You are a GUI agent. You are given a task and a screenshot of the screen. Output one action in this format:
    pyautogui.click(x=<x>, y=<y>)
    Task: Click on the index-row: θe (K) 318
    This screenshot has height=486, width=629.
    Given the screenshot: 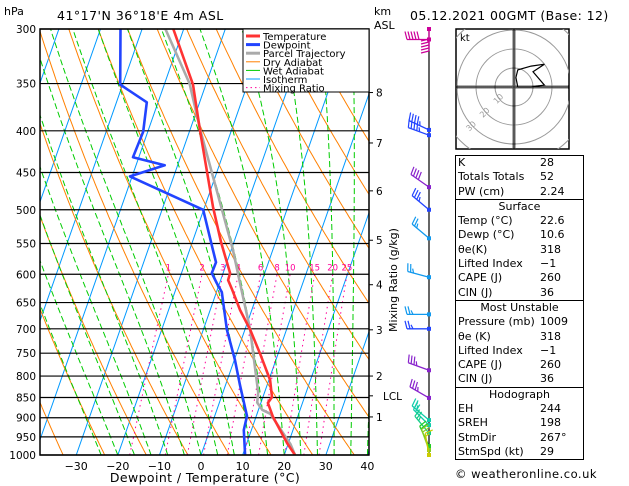 What is the action you would take?
    pyautogui.click(x=519, y=337)
    